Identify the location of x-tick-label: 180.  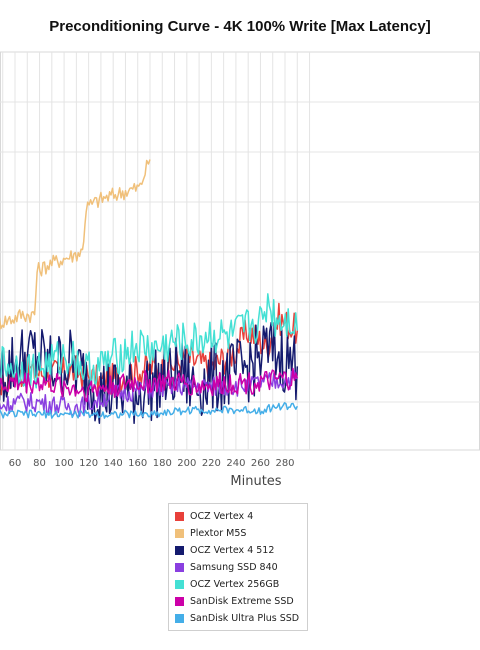
(162, 463).